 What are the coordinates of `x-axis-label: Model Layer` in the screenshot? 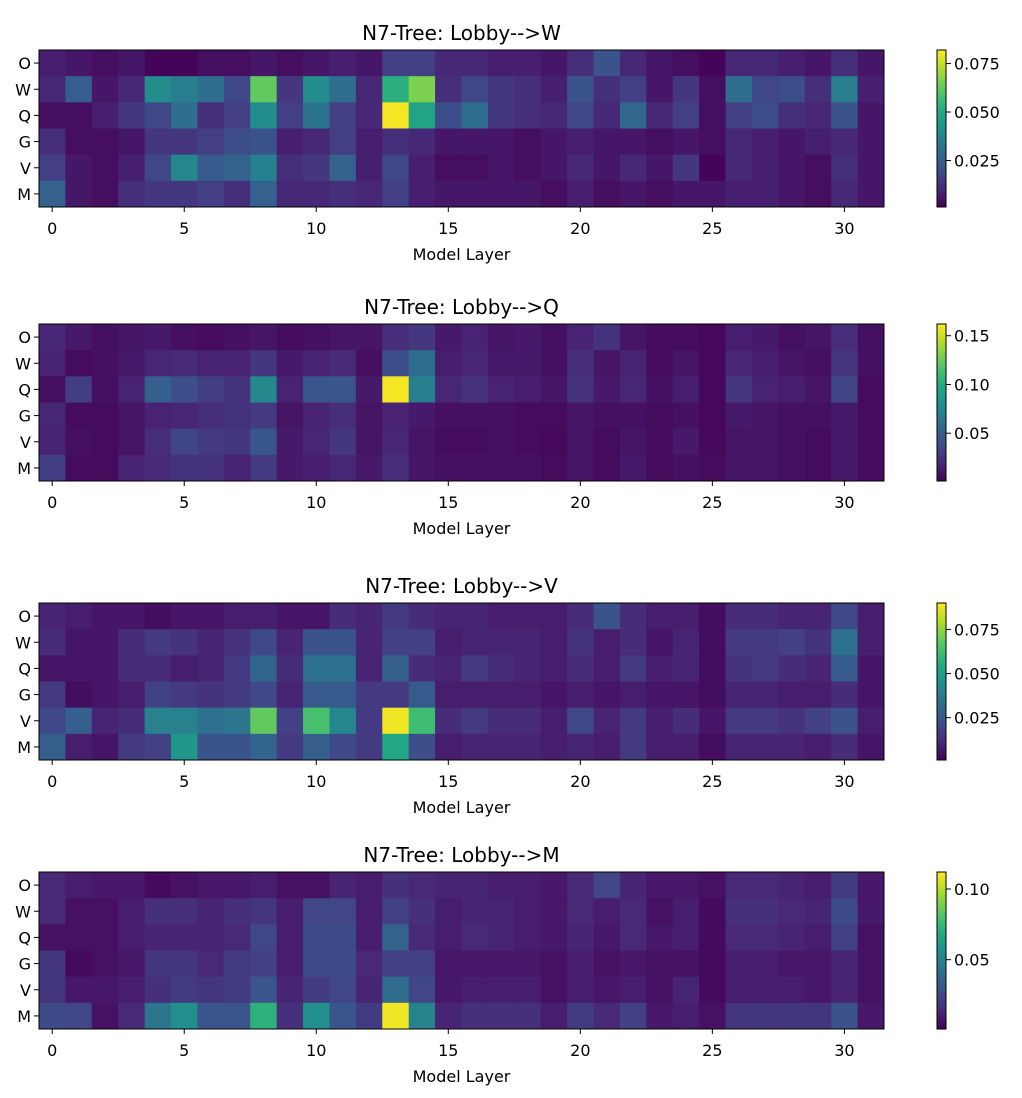 It's located at (462, 254).